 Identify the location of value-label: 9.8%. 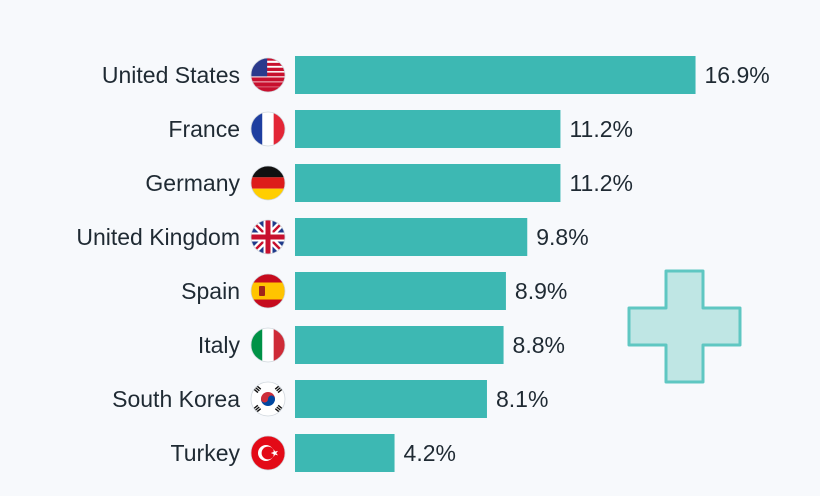
(562, 237).